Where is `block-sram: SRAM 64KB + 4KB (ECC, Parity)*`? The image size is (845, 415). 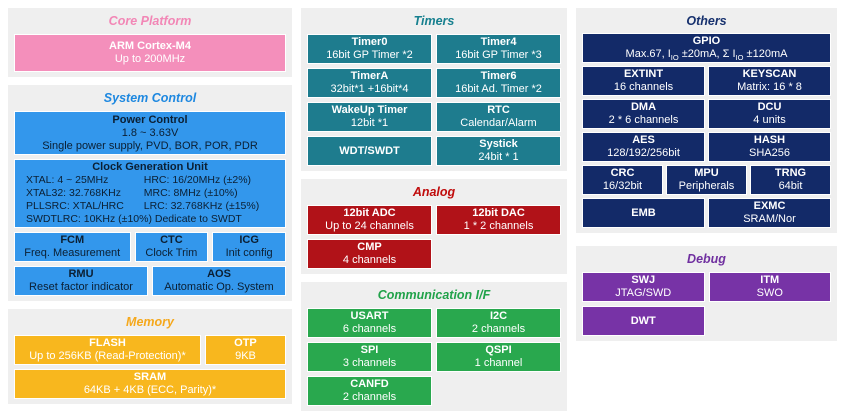 block-sram: SRAM 64KB + 4KB (ECC, Parity)* is located at coordinates (150, 384).